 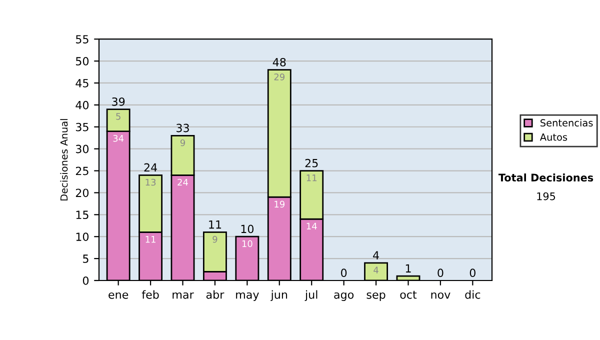 What do you see at coordinates (82, 149) in the screenshot?
I see `y-tick-label: 30` at bounding box center [82, 149].